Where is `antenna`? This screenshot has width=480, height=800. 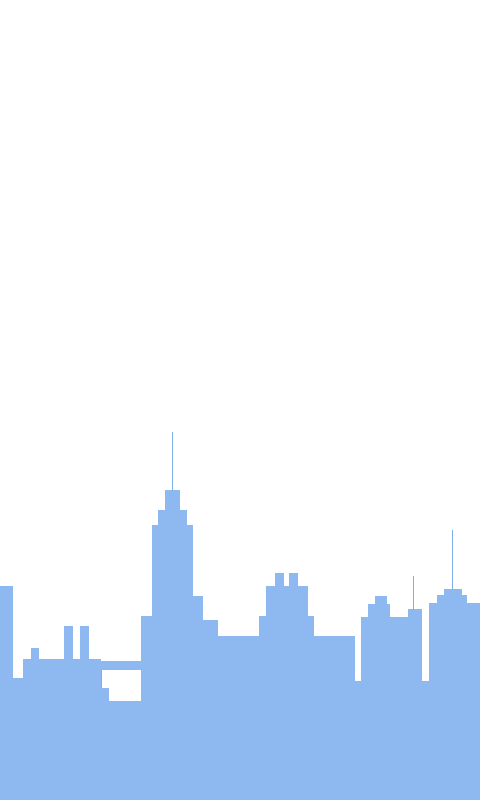 antenna is located at coordinates (413, 593).